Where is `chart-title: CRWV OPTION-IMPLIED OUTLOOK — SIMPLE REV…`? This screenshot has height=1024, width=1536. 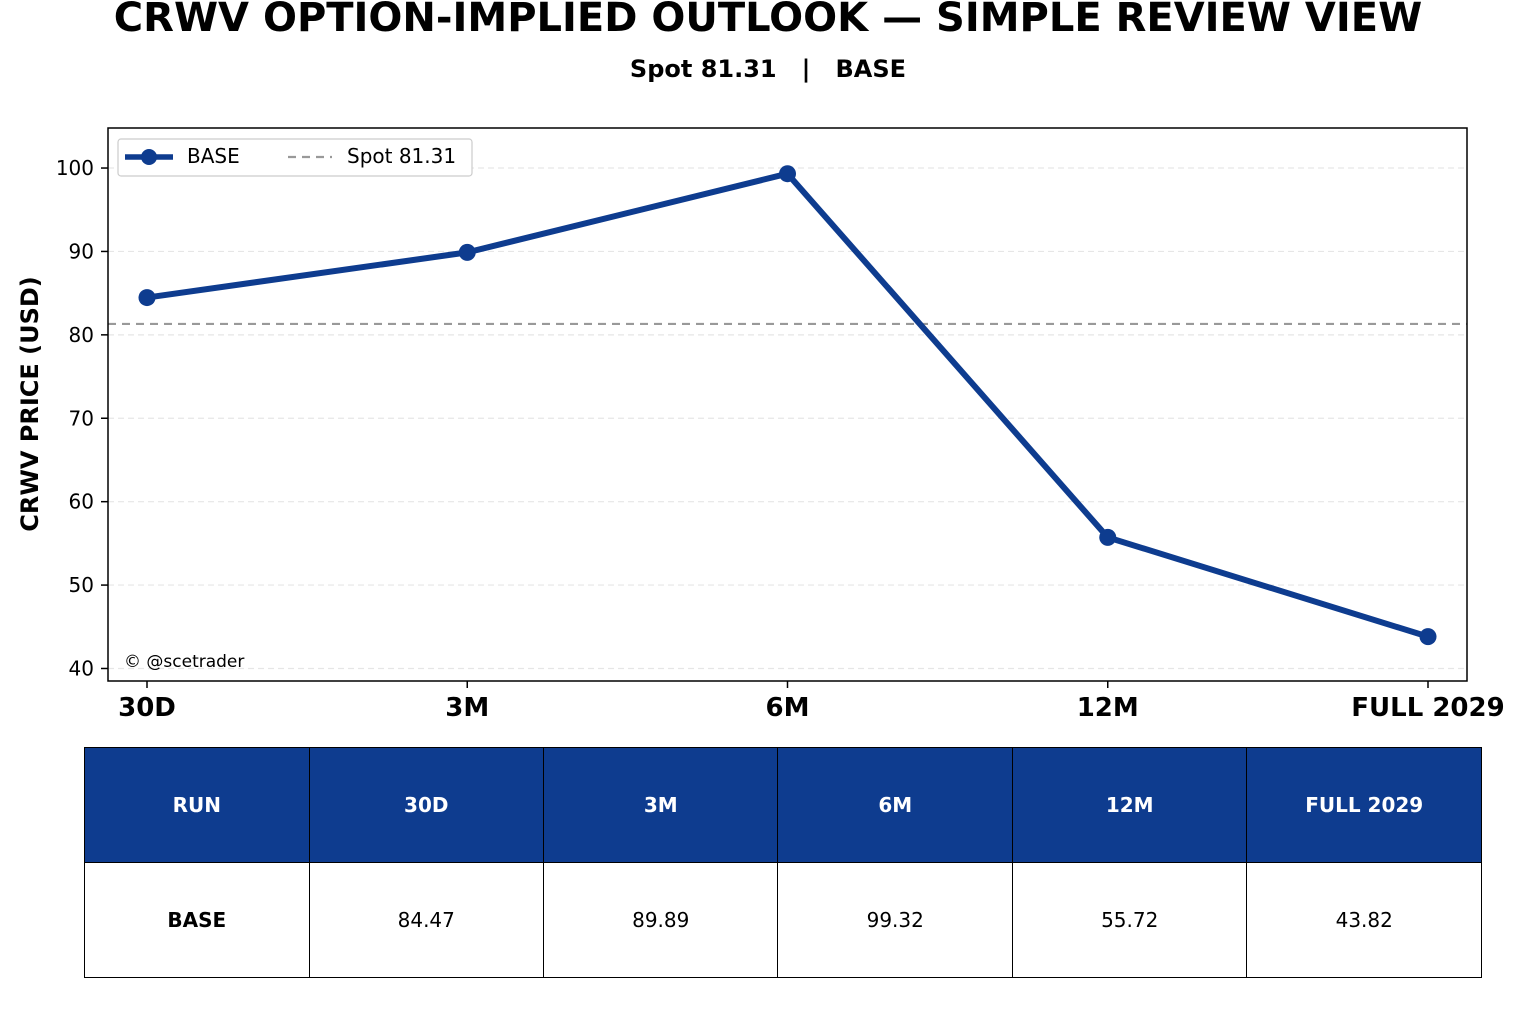 chart-title: CRWV OPTION-IMPLIED OUTLOOK — SIMPLE REV… is located at coordinates (768, 20).